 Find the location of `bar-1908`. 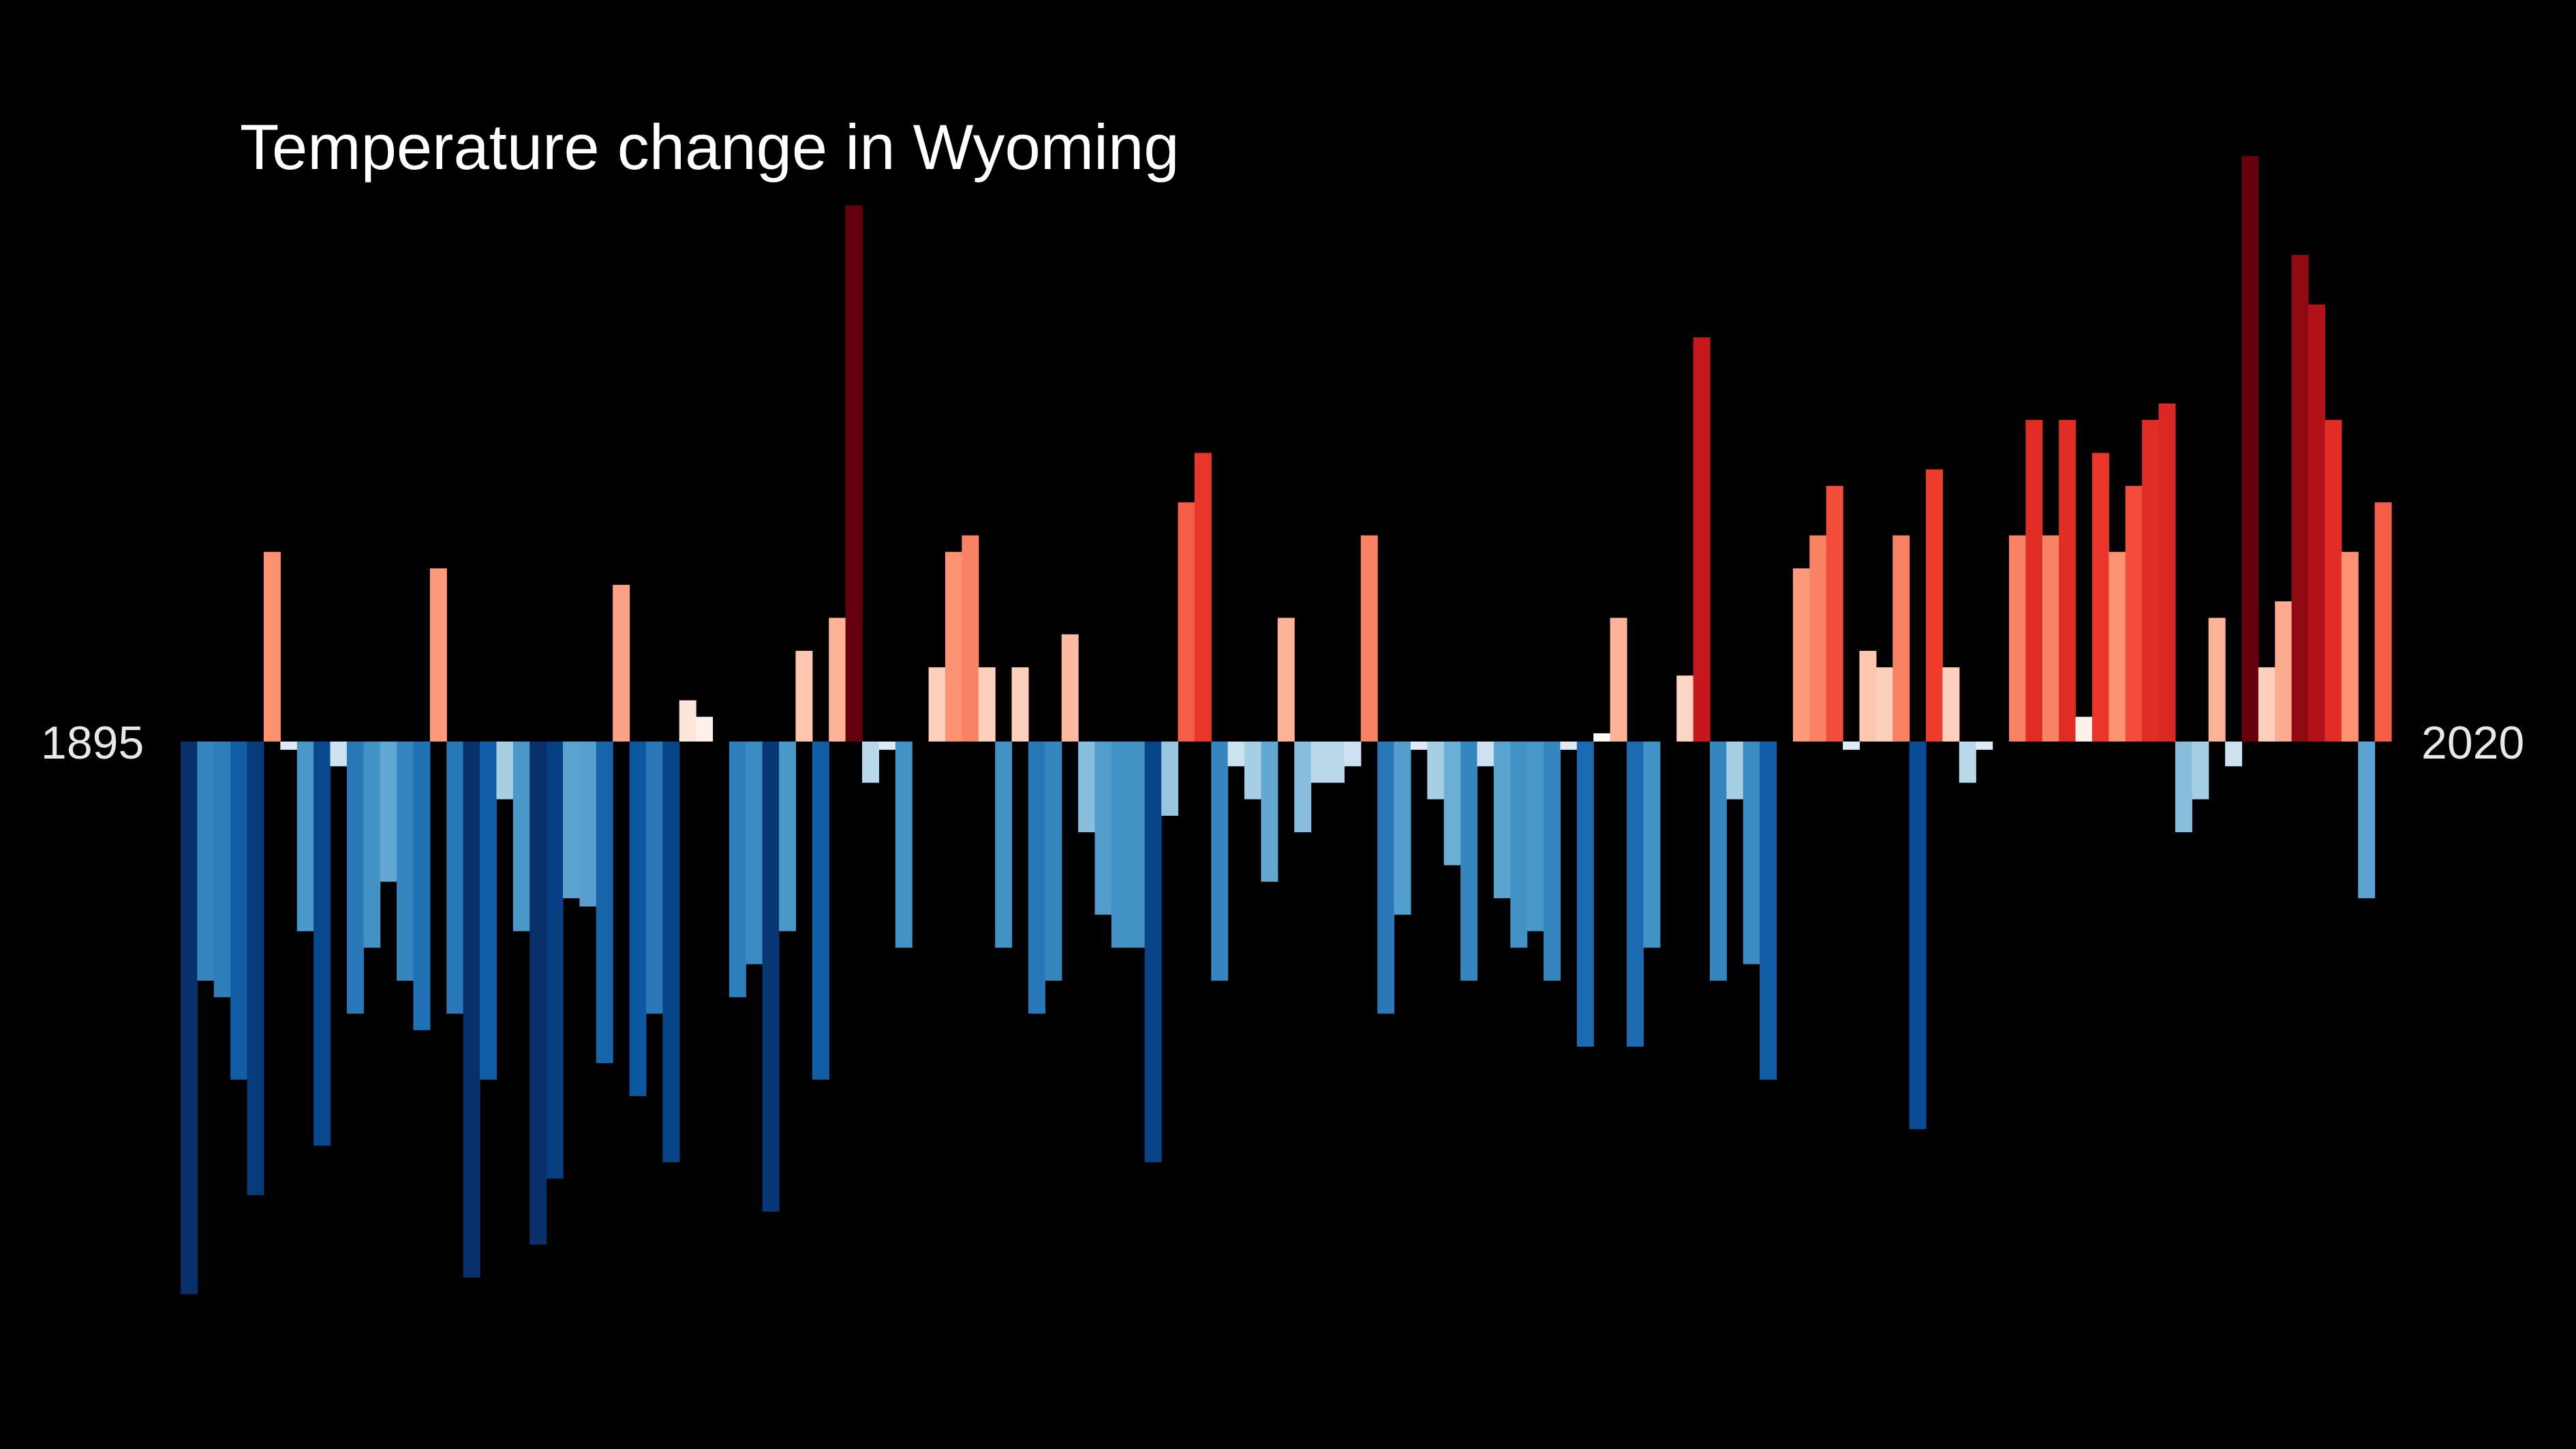

bar-1908 is located at coordinates (405, 862).